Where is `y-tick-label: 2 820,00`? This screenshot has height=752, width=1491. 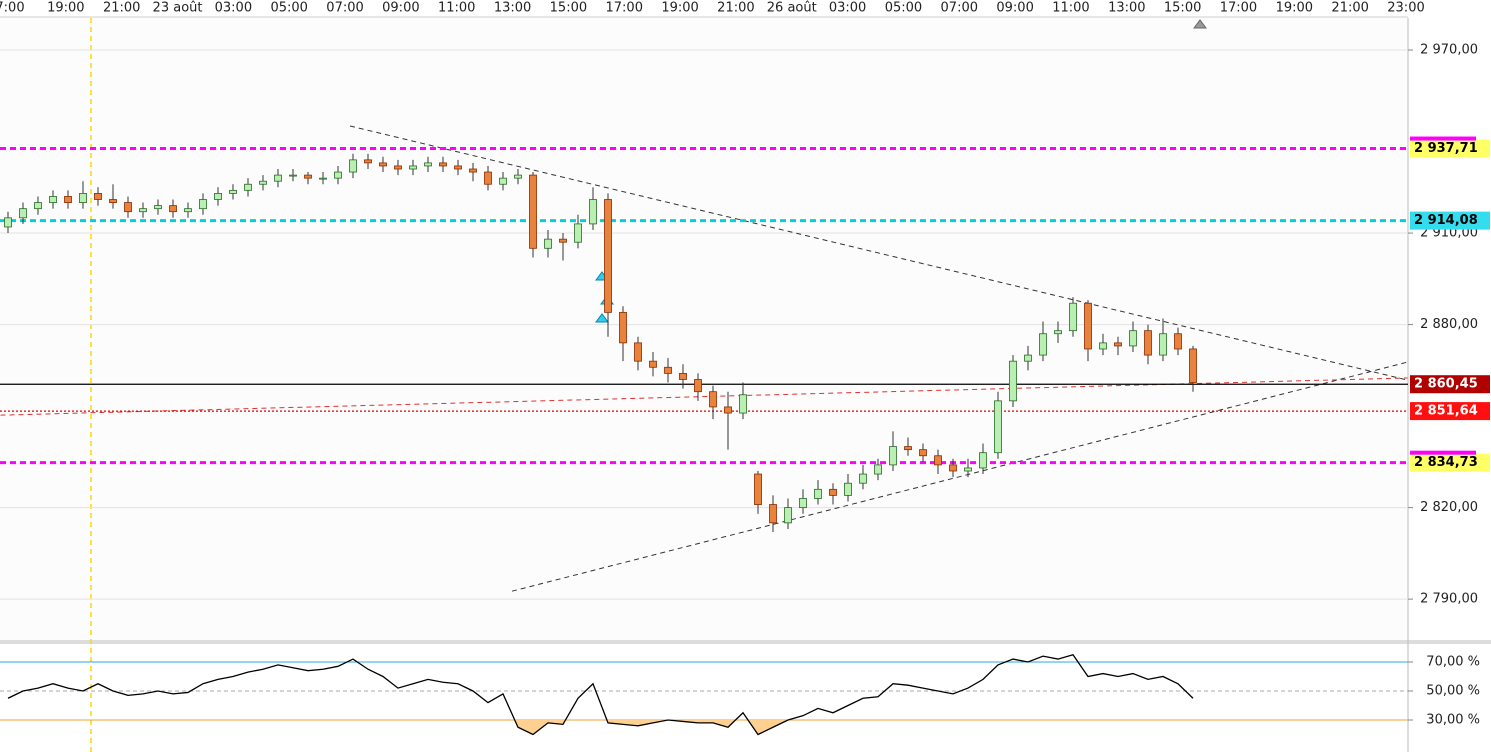 y-tick-label: 2 820,00 is located at coordinates (1449, 507).